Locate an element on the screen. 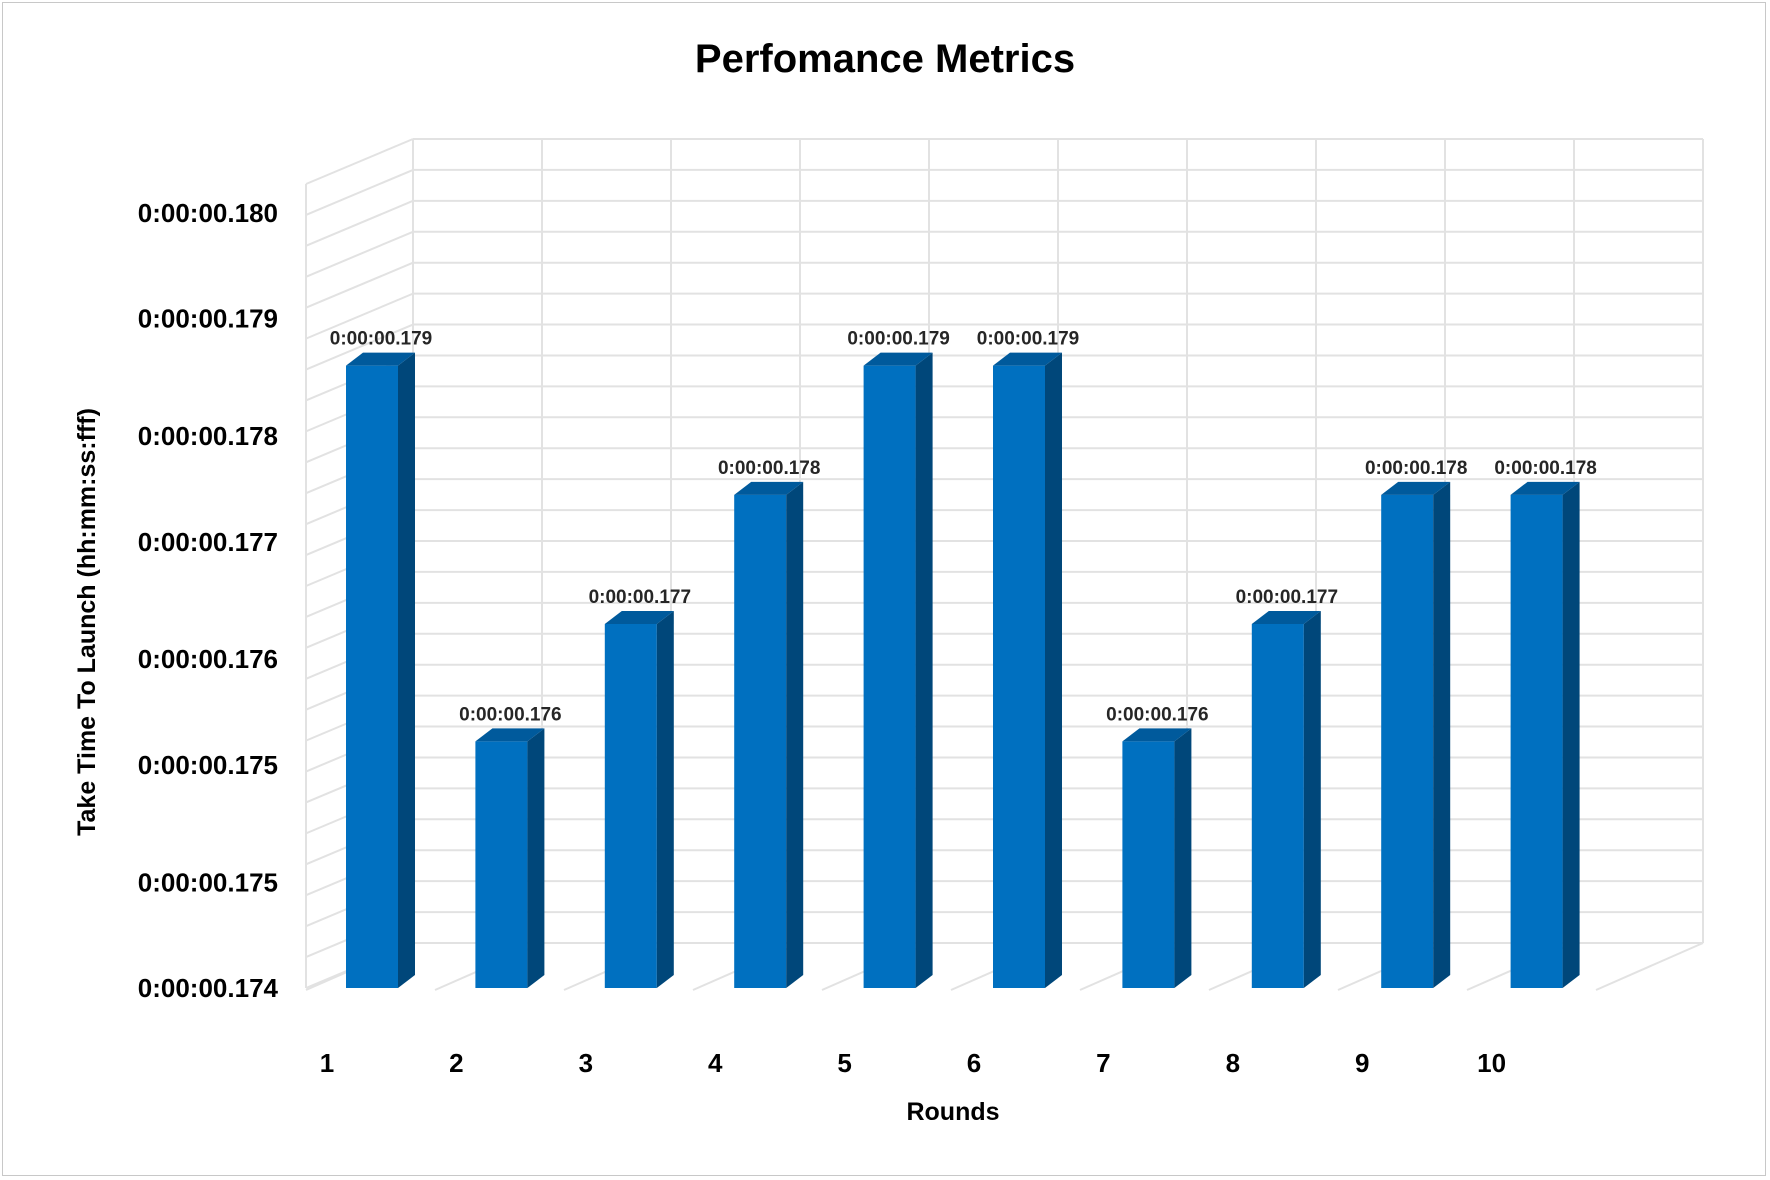  x-tick-label: 10 is located at coordinates (1491, 1063).